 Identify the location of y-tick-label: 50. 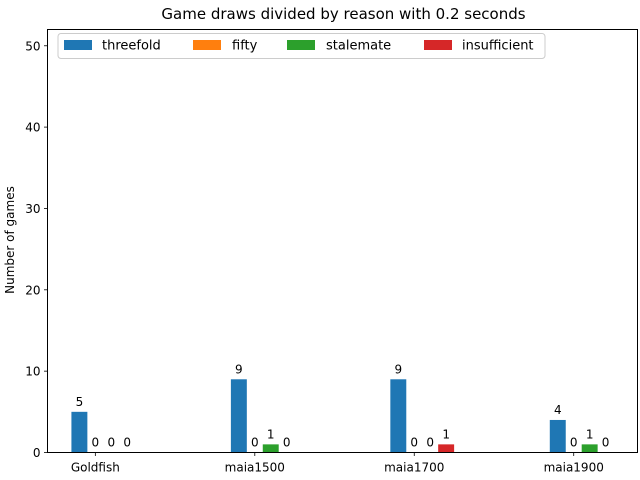
(32, 46).